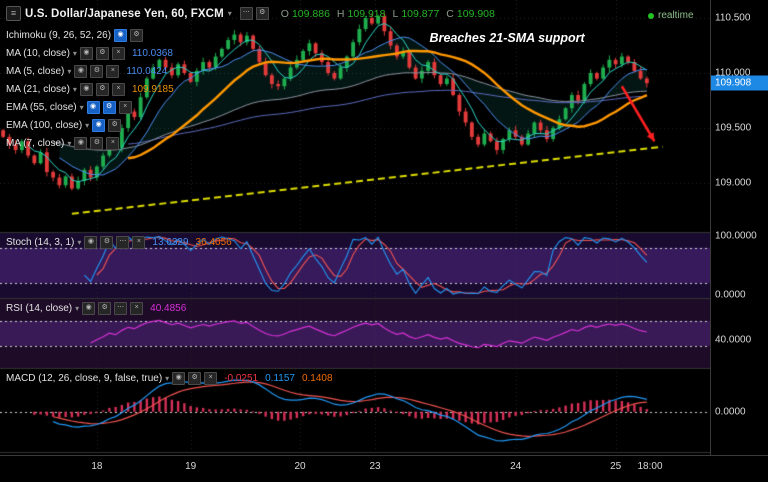  What do you see at coordinates (38, 89) in the screenshot?
I see `indicator-label: MA (21, close)` at bounding box center [38, 89].